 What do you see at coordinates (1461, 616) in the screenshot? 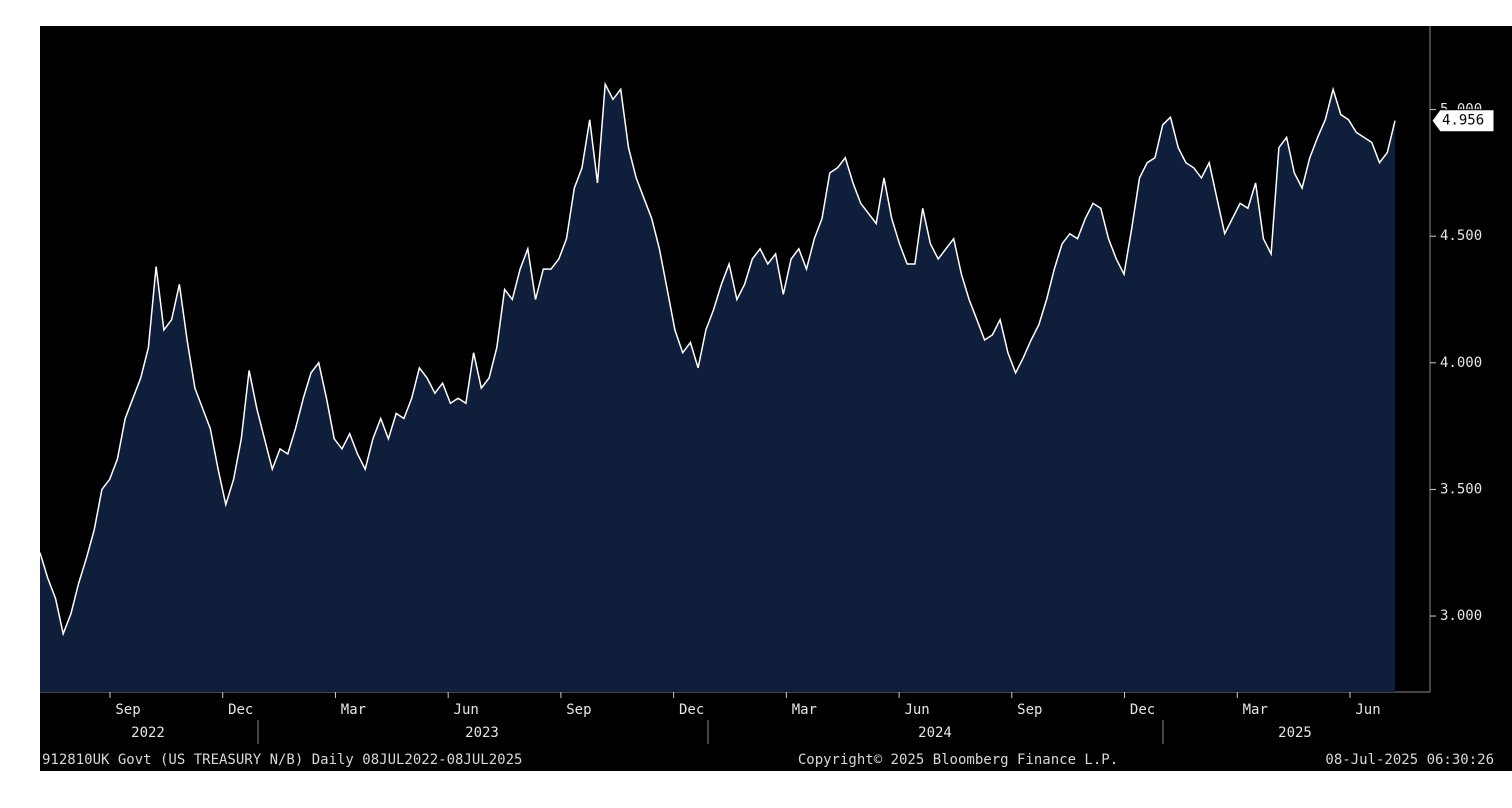
I see `y-tick-label: 3.000` at bounding box center [1461, 616].